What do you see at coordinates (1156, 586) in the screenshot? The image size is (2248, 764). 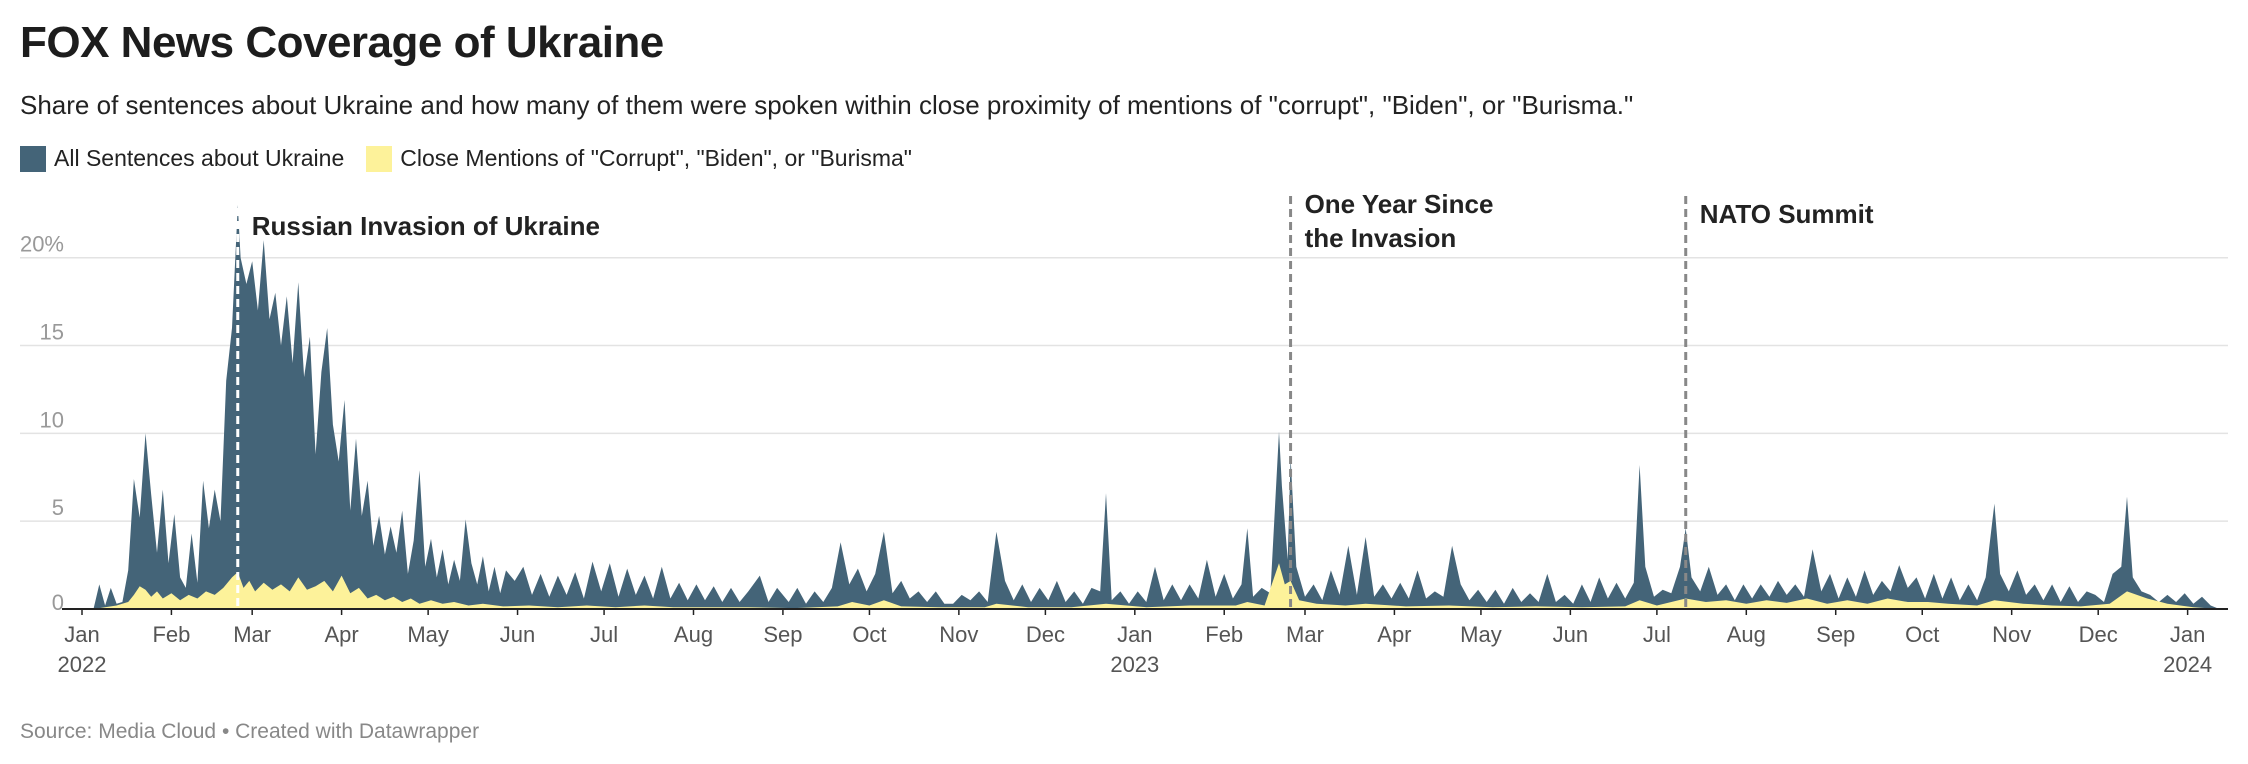 I see `series-area-close-mentions` at bounding box center [1156, 586].